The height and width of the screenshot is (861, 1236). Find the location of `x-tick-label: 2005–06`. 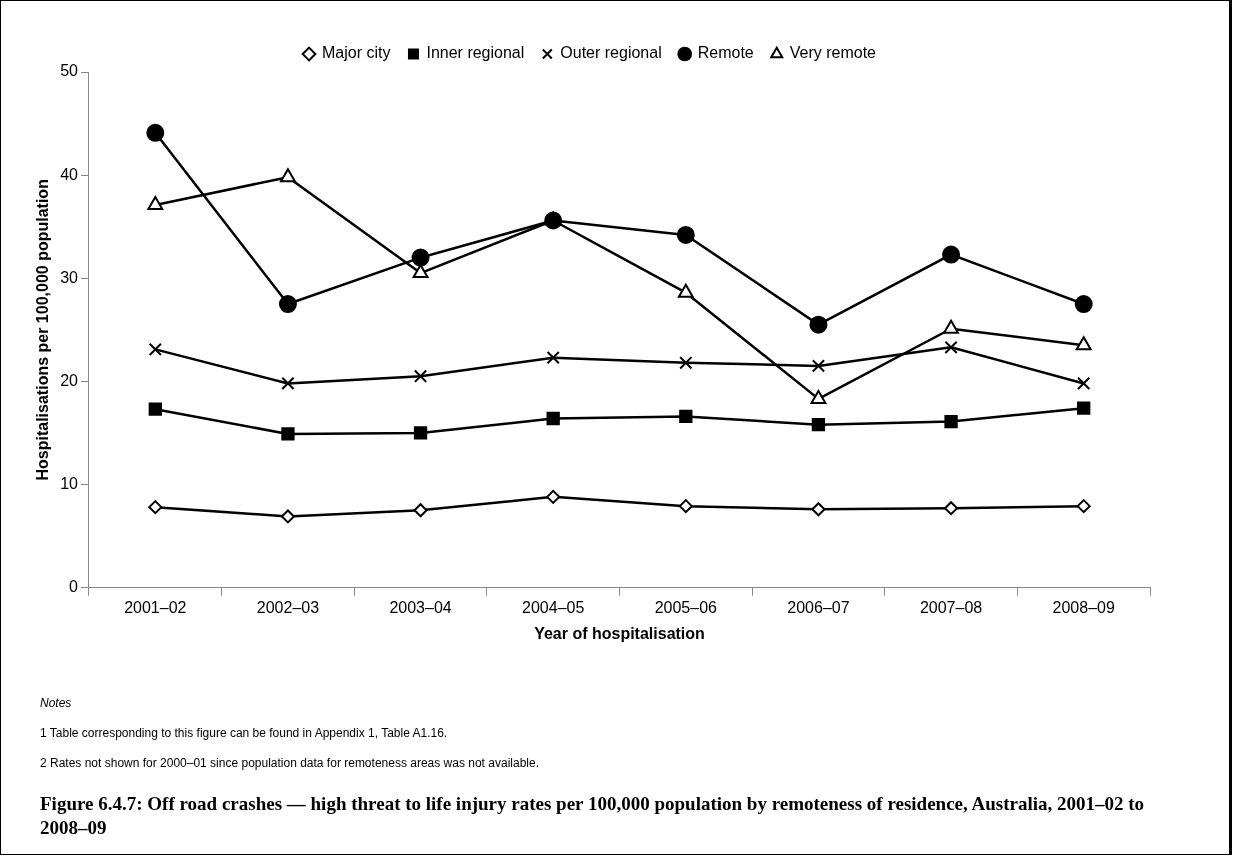

x-tick-label: 2005–06 is located at coordinates (686, 607).